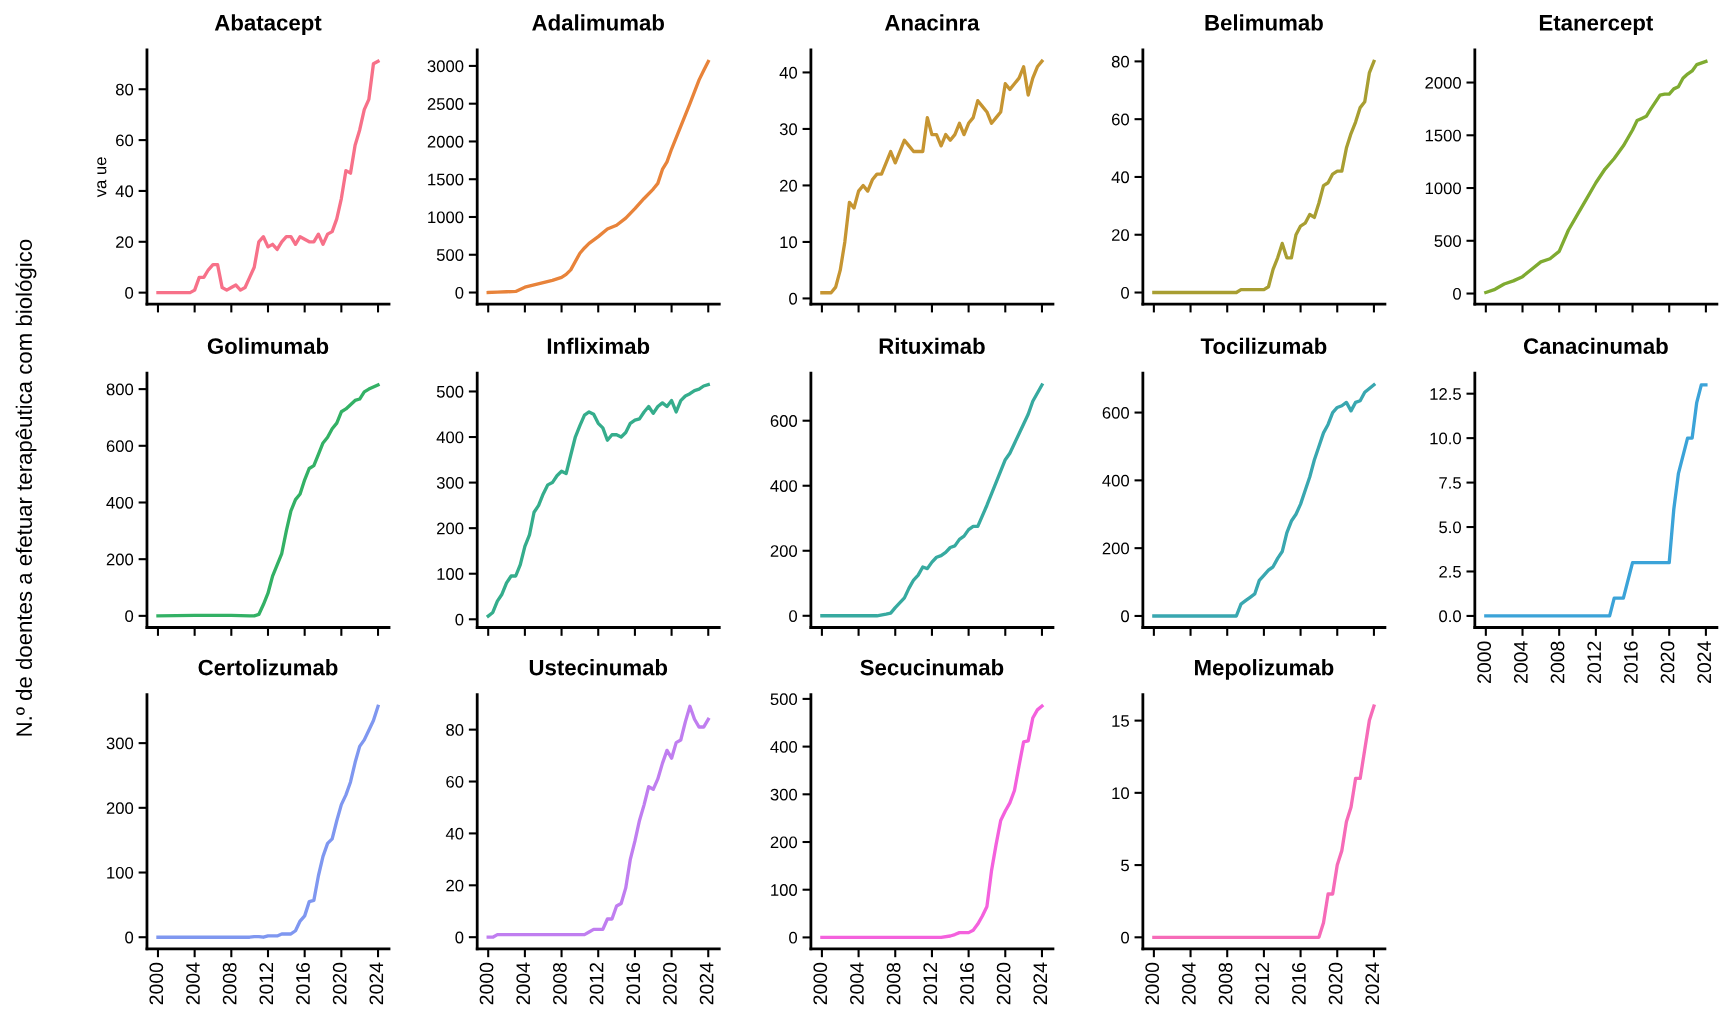 The height and width of the screenshot is (1017, 1729). Describe the element at coordinates (268, 24) in the screenshot. I see `chart-title: Abatacept` at that location.